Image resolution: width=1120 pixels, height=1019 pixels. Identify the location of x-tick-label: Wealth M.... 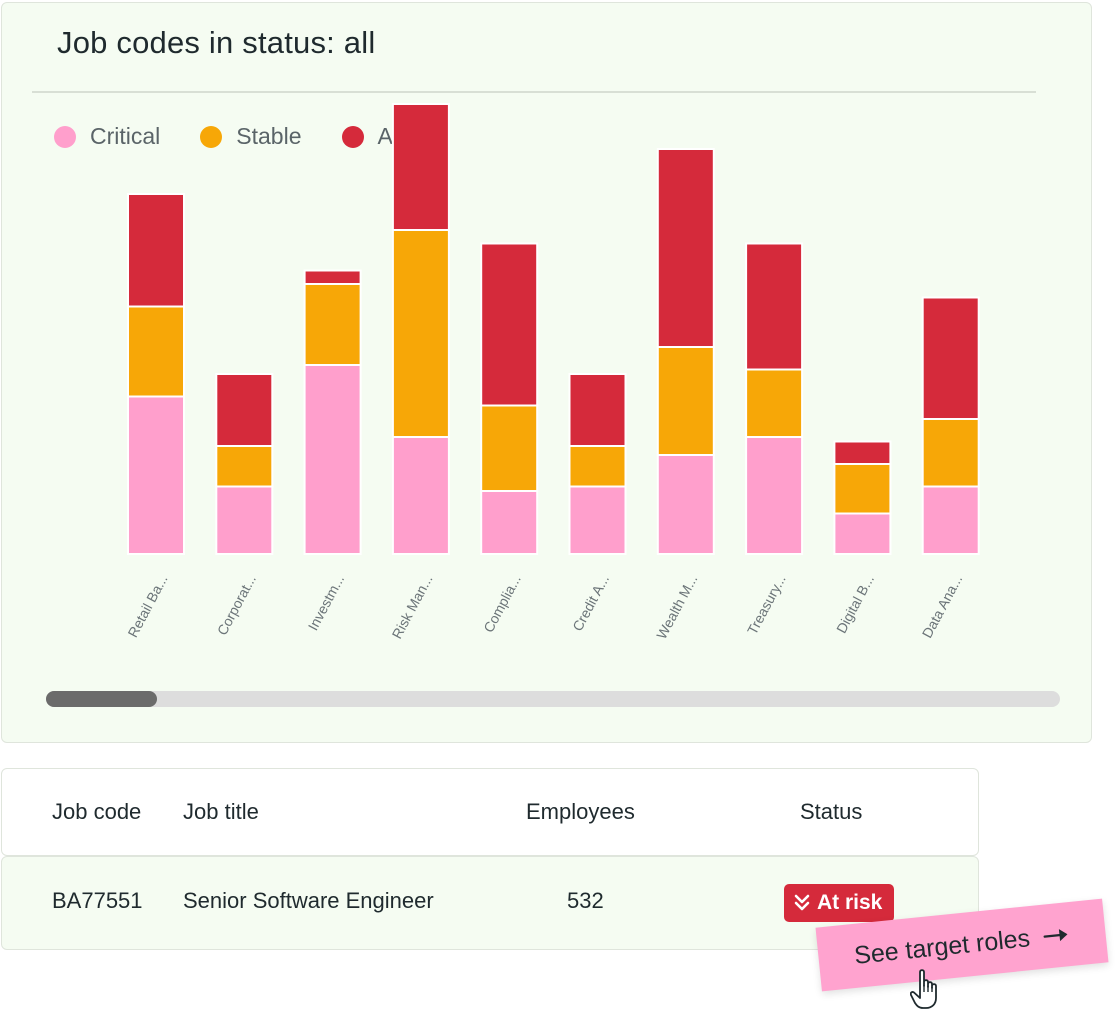
(676, 607).